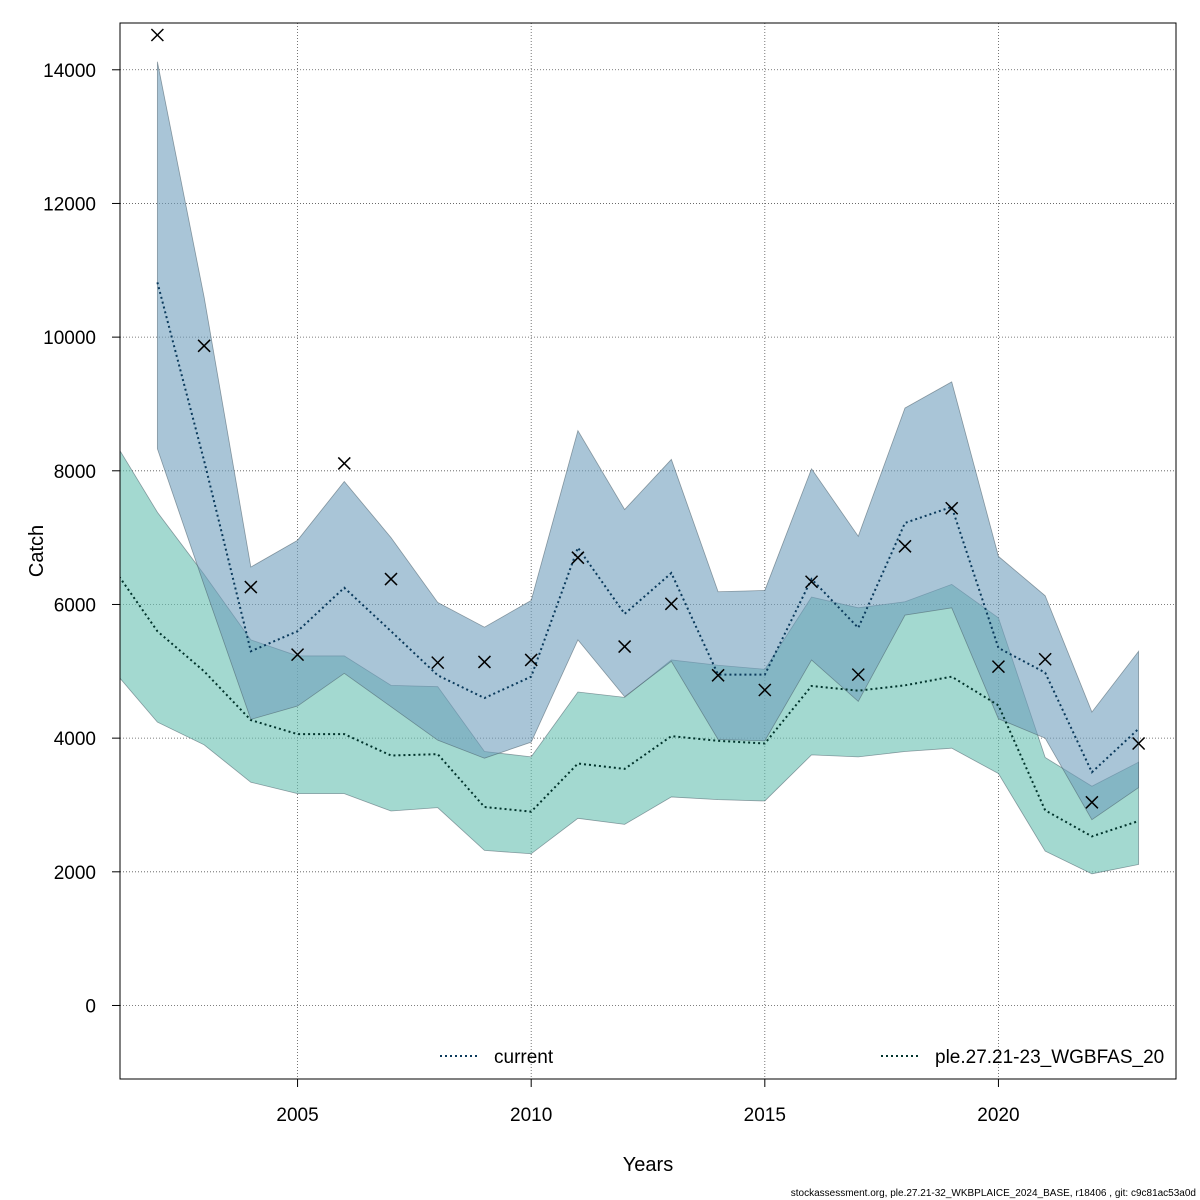 The height and width of the screenshot is (1200, 1200). I want to click on x-tick-label: 2005, so click(297, 1115).